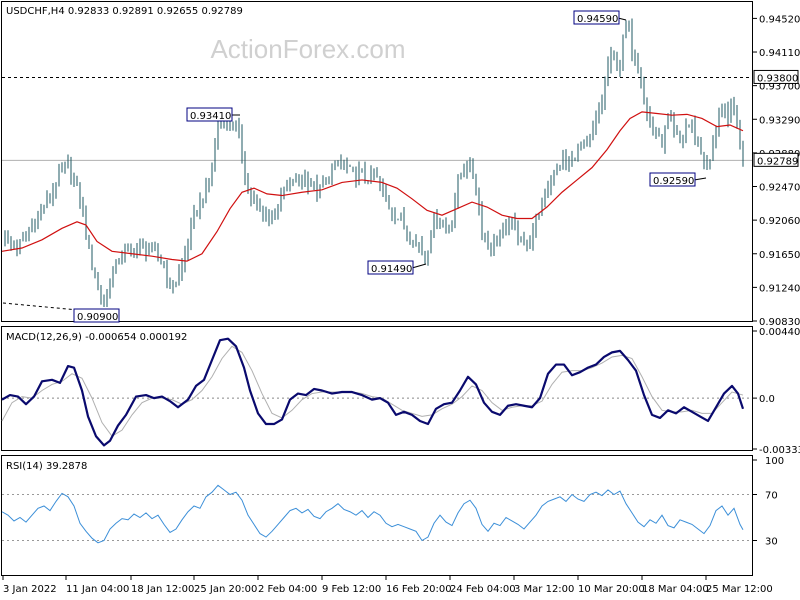  Describe the element at coordinates (372, 514) in the screenshot. I see `rsi-line` at that location.